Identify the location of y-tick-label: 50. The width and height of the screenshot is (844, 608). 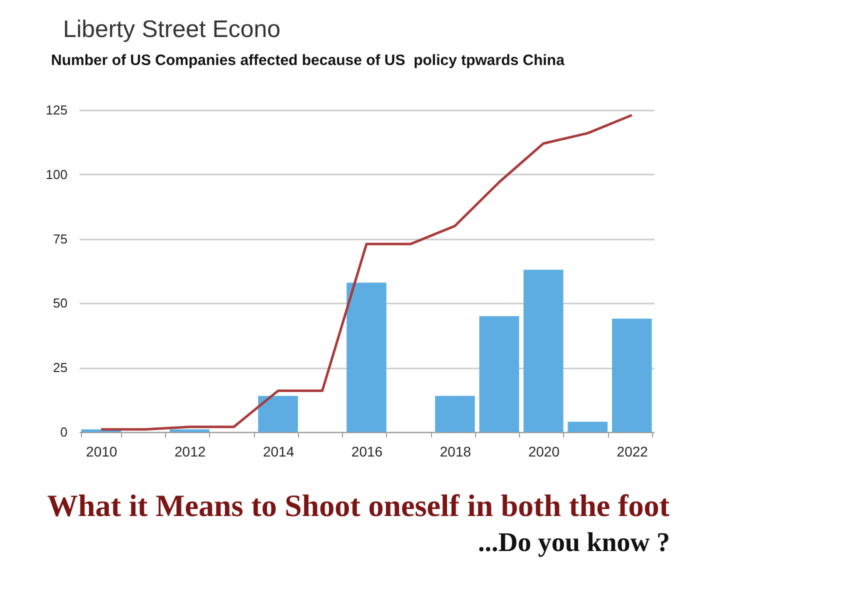
(60, 303).